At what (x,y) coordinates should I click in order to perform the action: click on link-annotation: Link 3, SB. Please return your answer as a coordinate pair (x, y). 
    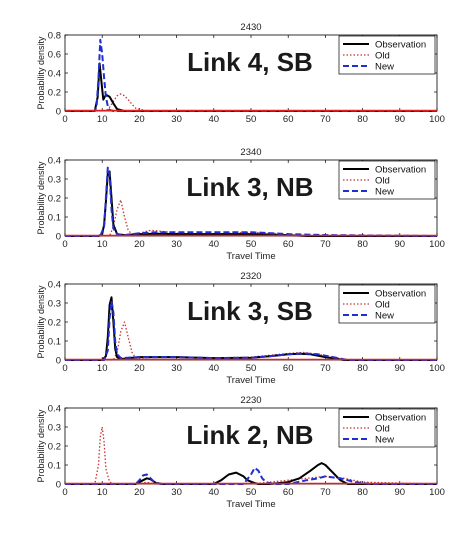
    Looking at the image, I should click on (250, 311).